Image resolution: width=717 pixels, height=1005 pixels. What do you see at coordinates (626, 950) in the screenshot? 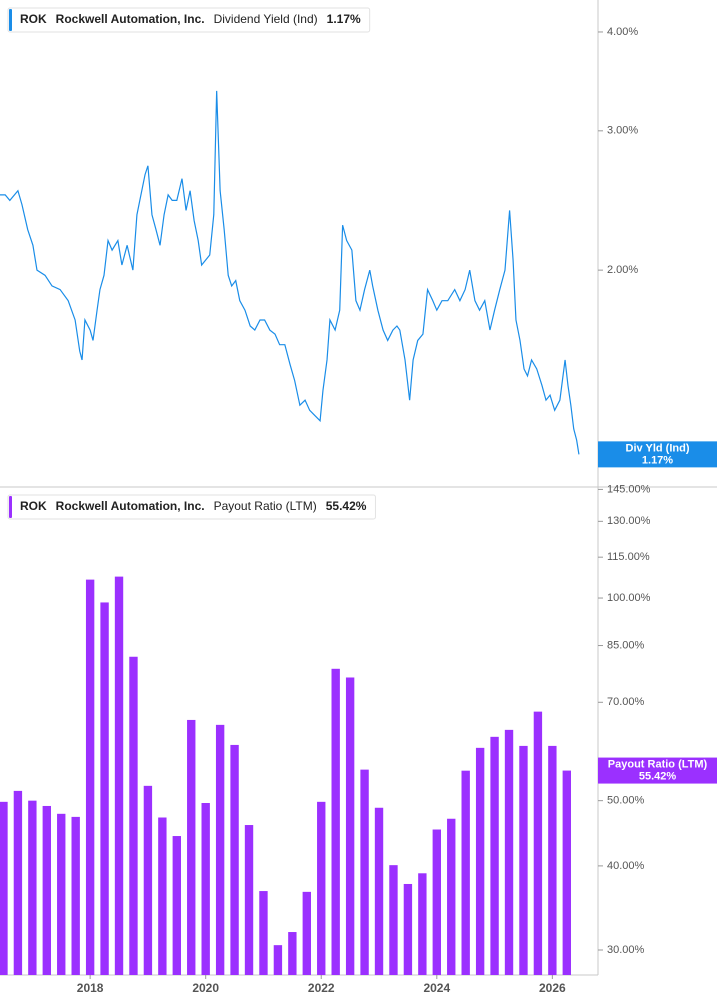
I see `y-tick-label: 30.00%` at bounding box center [626, 950].